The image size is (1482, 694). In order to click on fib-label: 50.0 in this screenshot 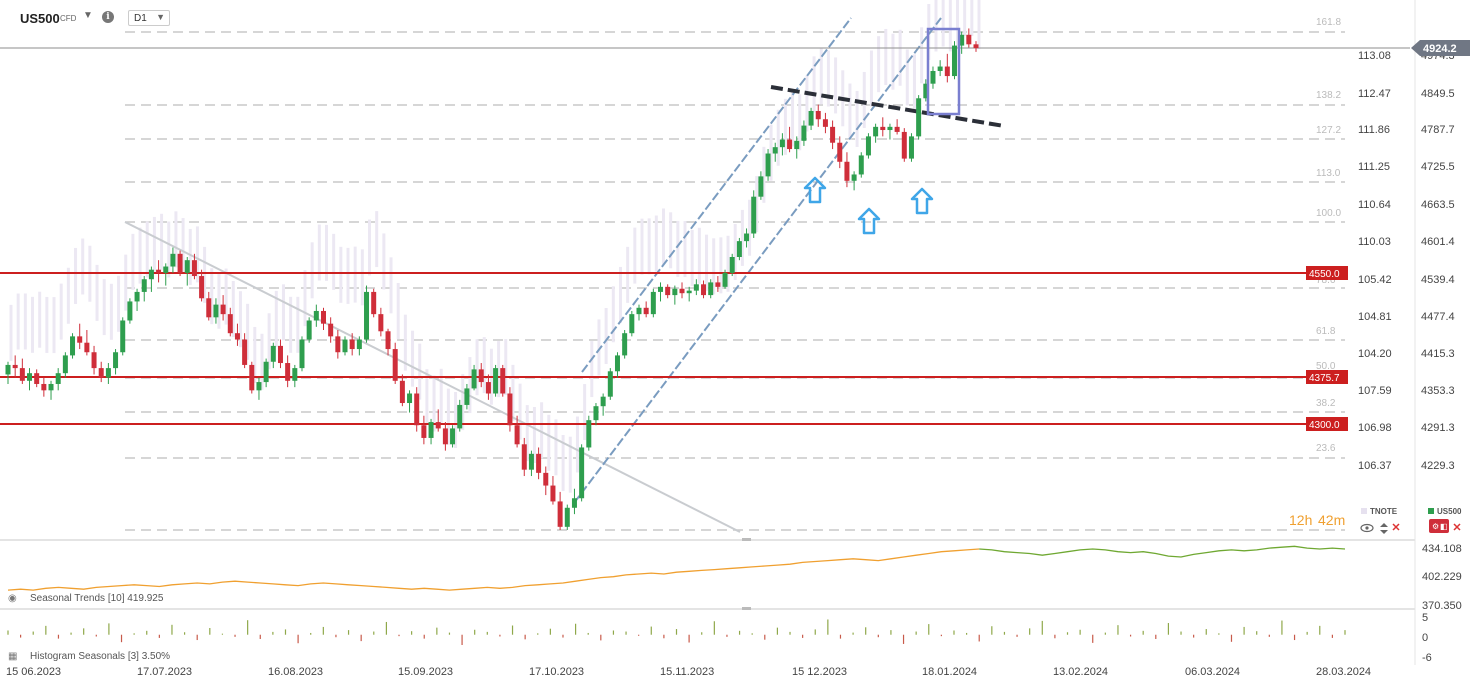, I will do `click(1326, 366)`.